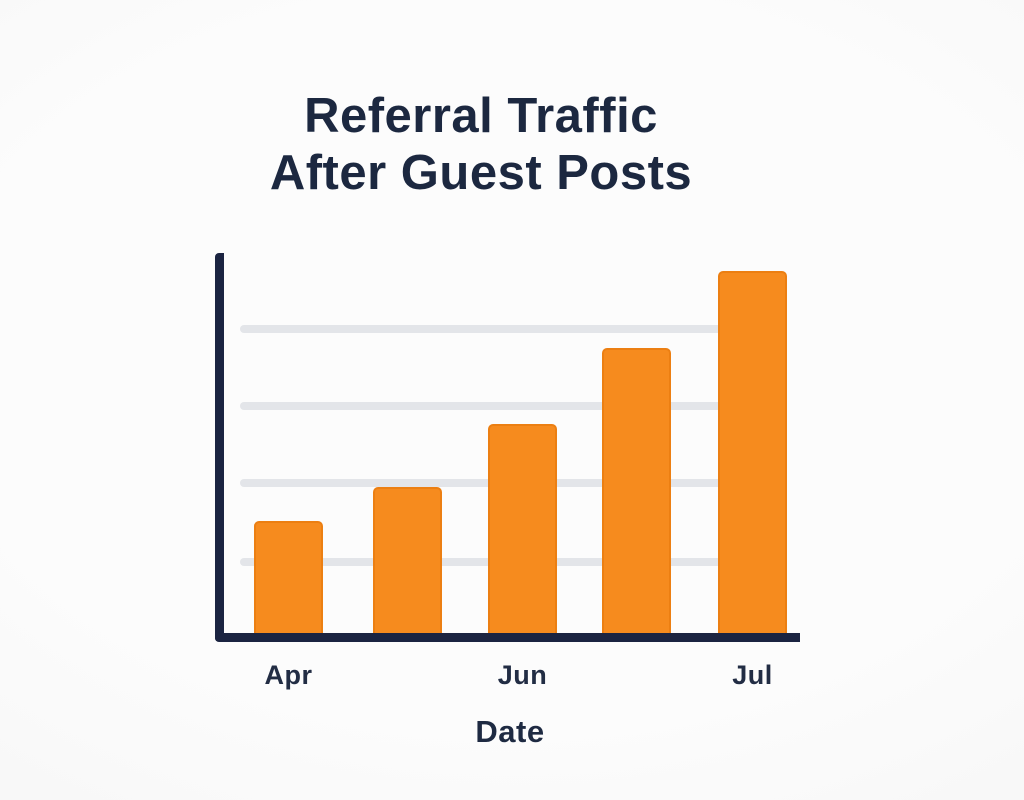  I want to click on chart-title: Referral Traffic After Guest Posts, so click(481, 145).